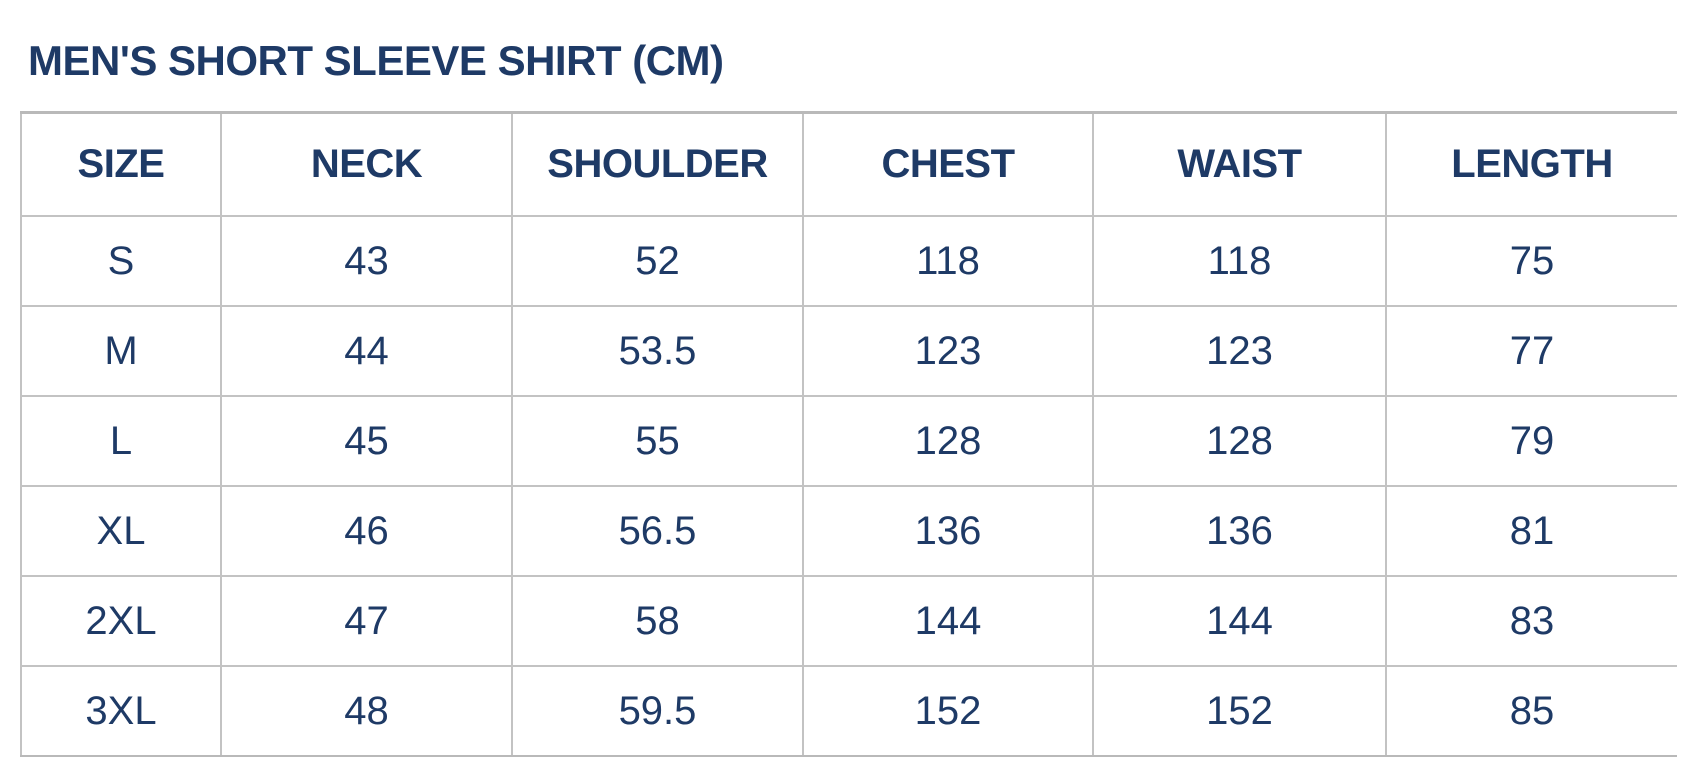 The image size is (1697, 764). What do you see at coordinates (121, 621) in the screenshot?
I see `size-label-cell: 2XL` at bounding box center [121, 621].